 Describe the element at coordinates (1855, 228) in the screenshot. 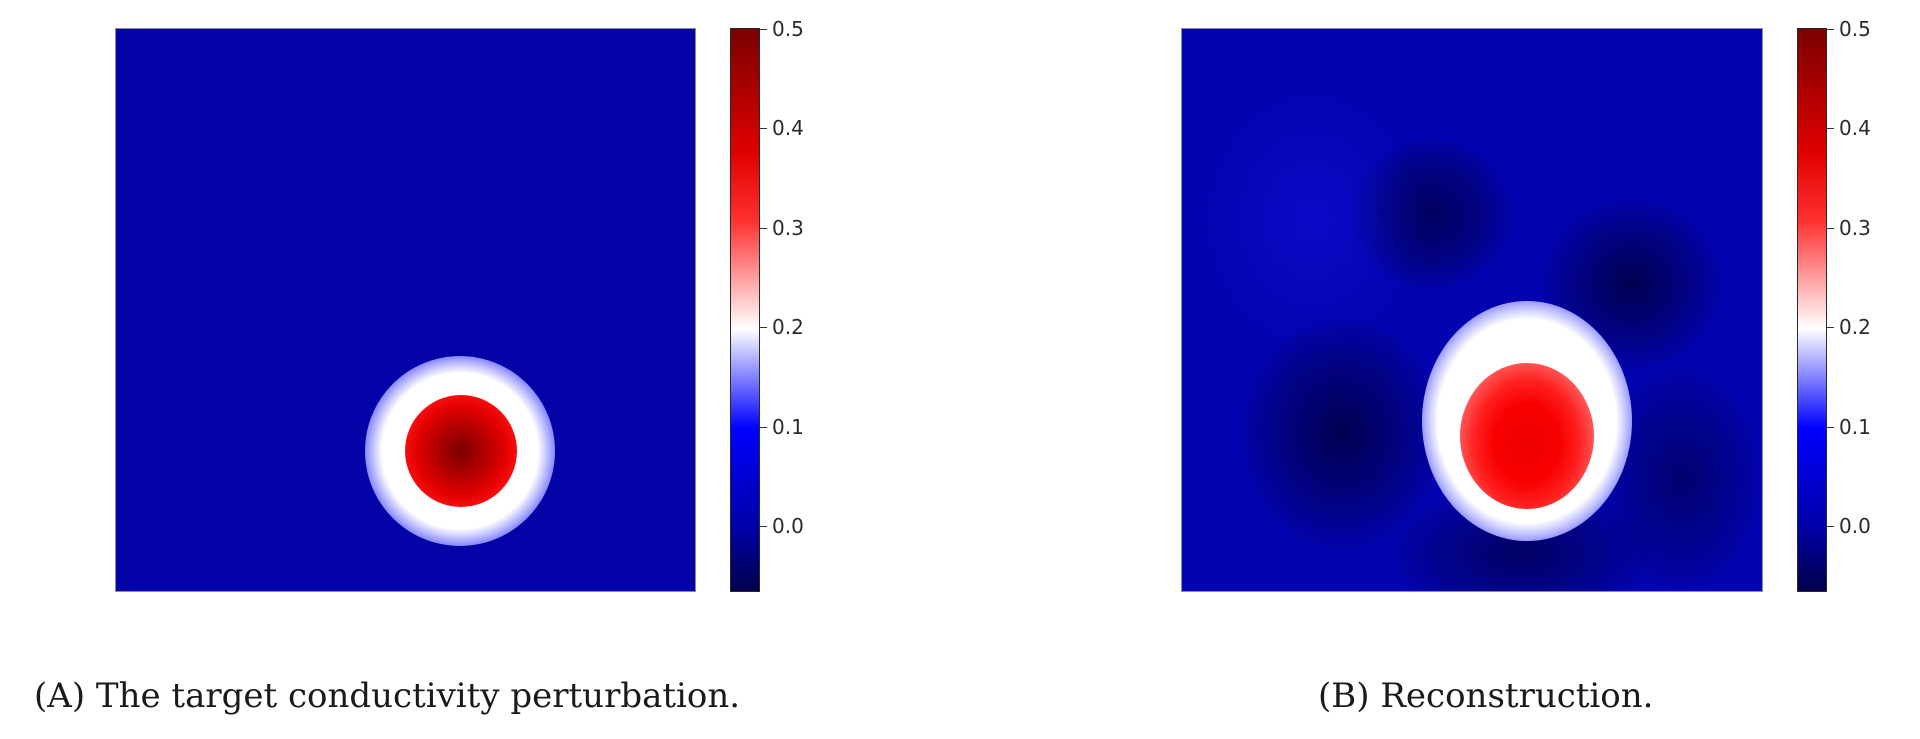

I see `colorbar-b-tick-0.3: 0.3` at that location.